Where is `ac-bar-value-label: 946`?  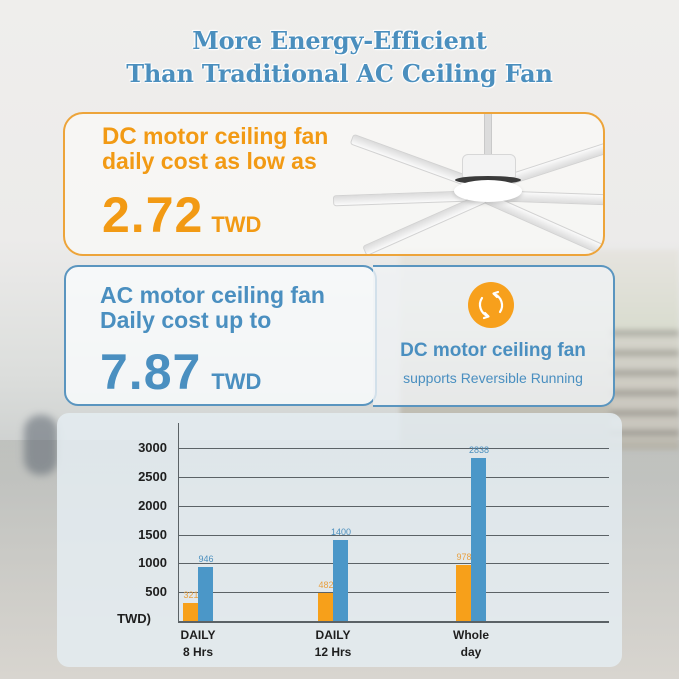 ac-bar-value-label: 946 is located at coordinates (206, 558).